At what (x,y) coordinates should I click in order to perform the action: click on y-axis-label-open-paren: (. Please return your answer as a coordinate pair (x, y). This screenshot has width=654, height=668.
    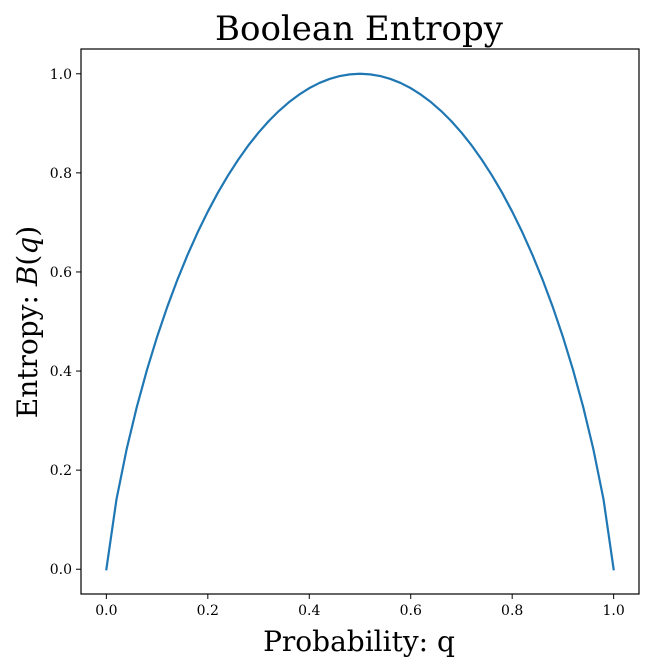
    Looking at the image, I should click on (27, 260).